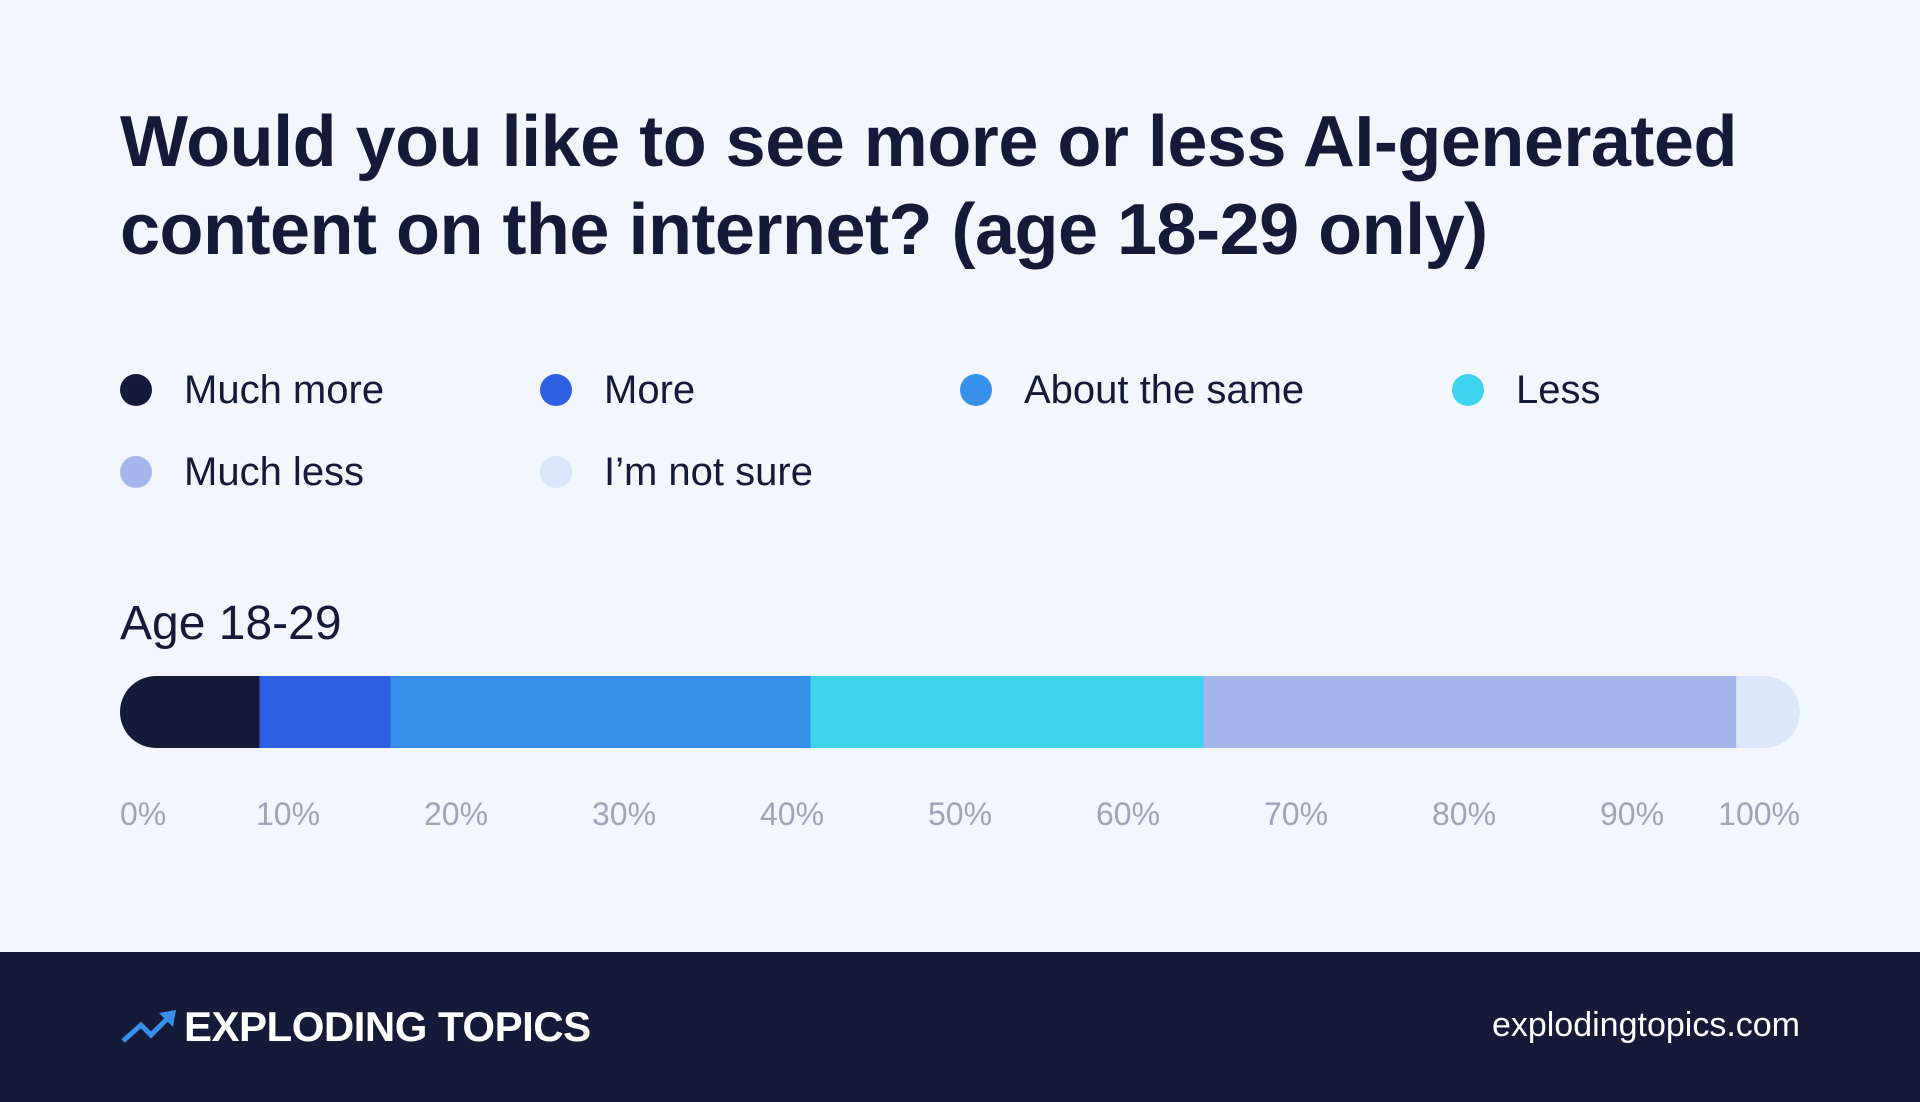  Describe the element at coordinates (143, 814) in the screenshot. I see `x-tick-label: 0%` at that location.